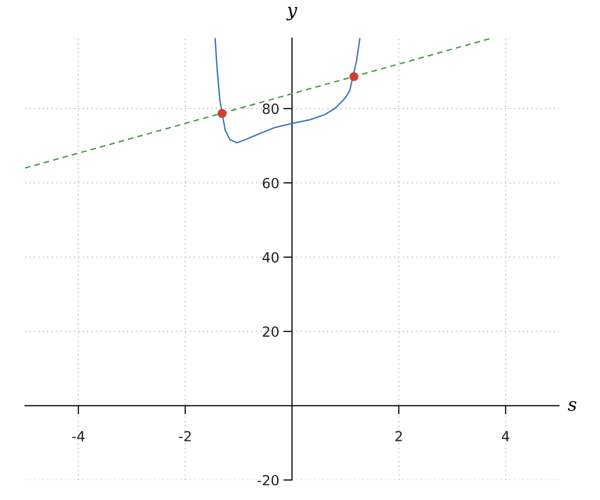  What do you see at coordinates (268, 480) in the screenshot?
I see `y-tick-label: -20` at bounding box center [268, 480].